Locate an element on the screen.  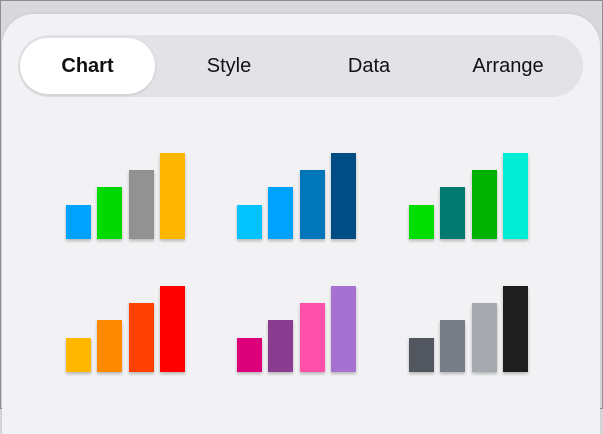
chart-style-2-button is located at coordinates (302, 189).